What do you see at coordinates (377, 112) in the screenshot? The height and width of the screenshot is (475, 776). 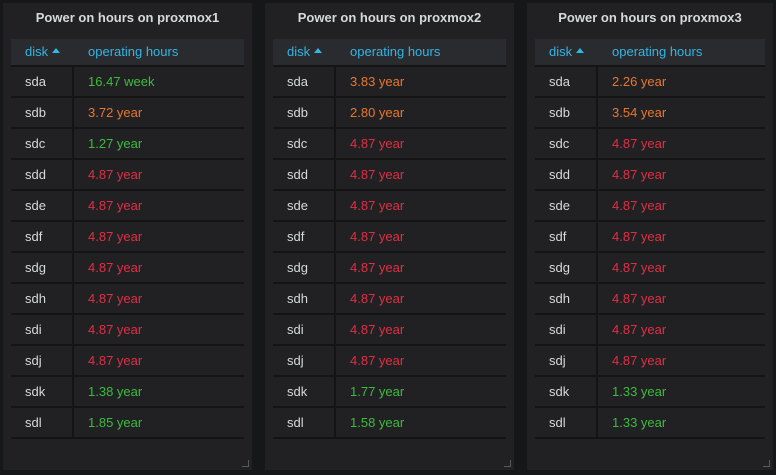 I see `operating-hours-cell: 2.80 year` at bounding box center [377, 112].